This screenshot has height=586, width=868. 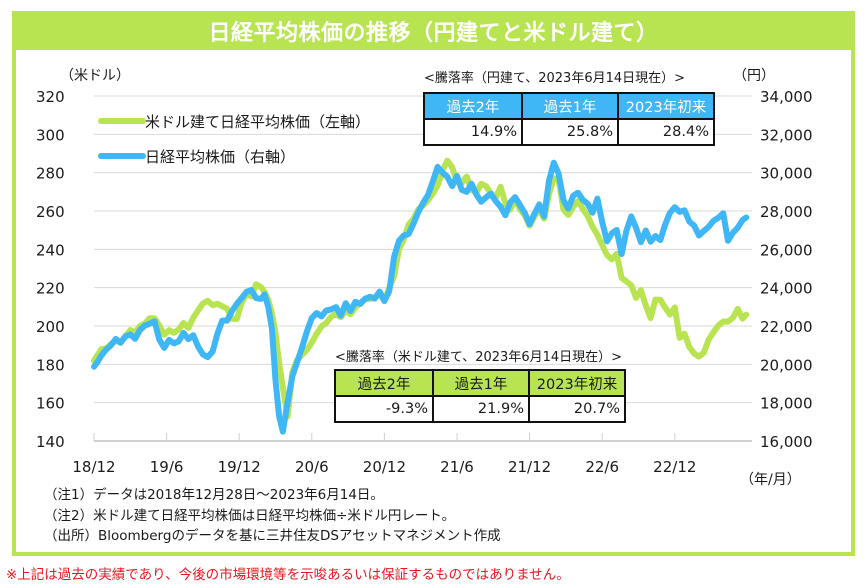 I want to click on usd-return-caption: <騰落率（米ドル建て、2023年6月14日現在）>, so click(x=479, y=357).